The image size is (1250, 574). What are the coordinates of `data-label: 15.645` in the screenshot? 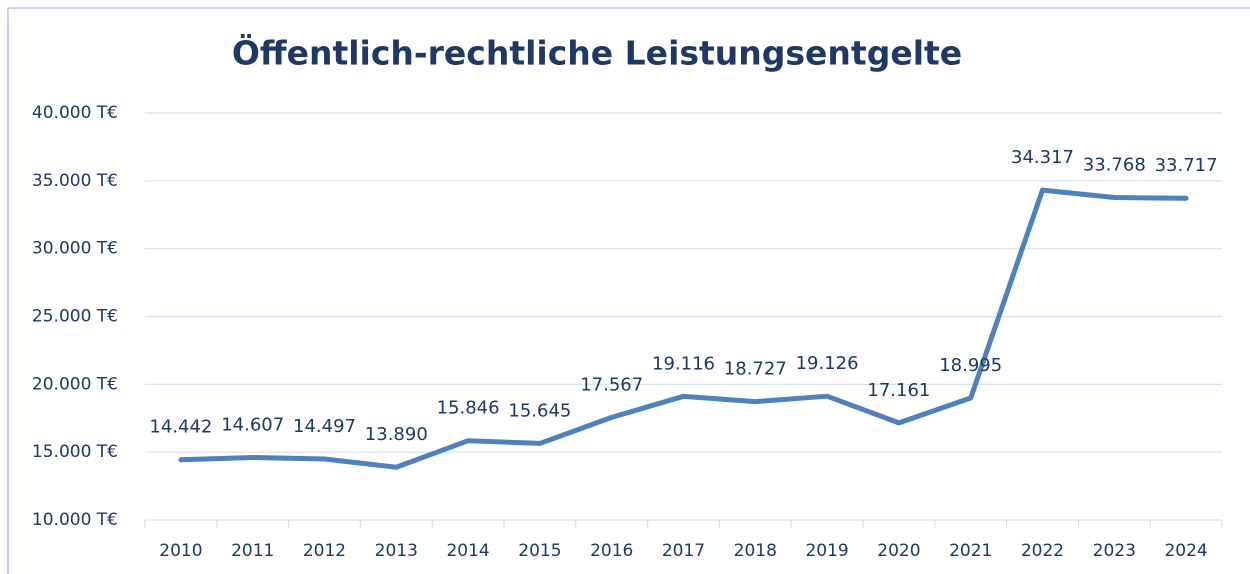 It's located at (539, 410).